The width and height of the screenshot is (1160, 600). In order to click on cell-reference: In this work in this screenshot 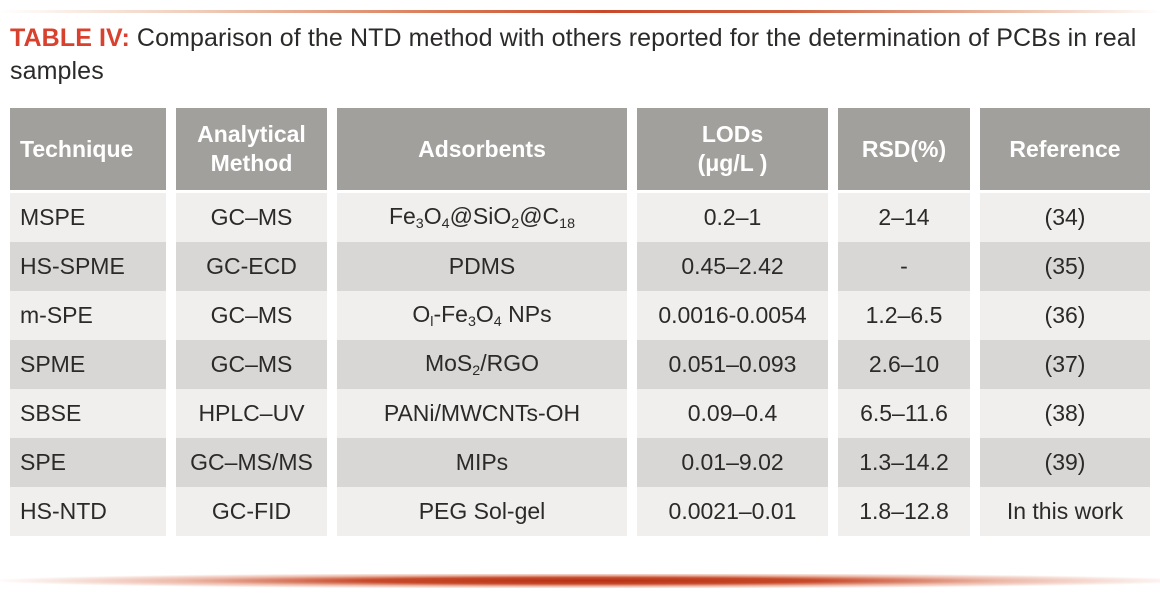, I will do `click(1065, 511)`.